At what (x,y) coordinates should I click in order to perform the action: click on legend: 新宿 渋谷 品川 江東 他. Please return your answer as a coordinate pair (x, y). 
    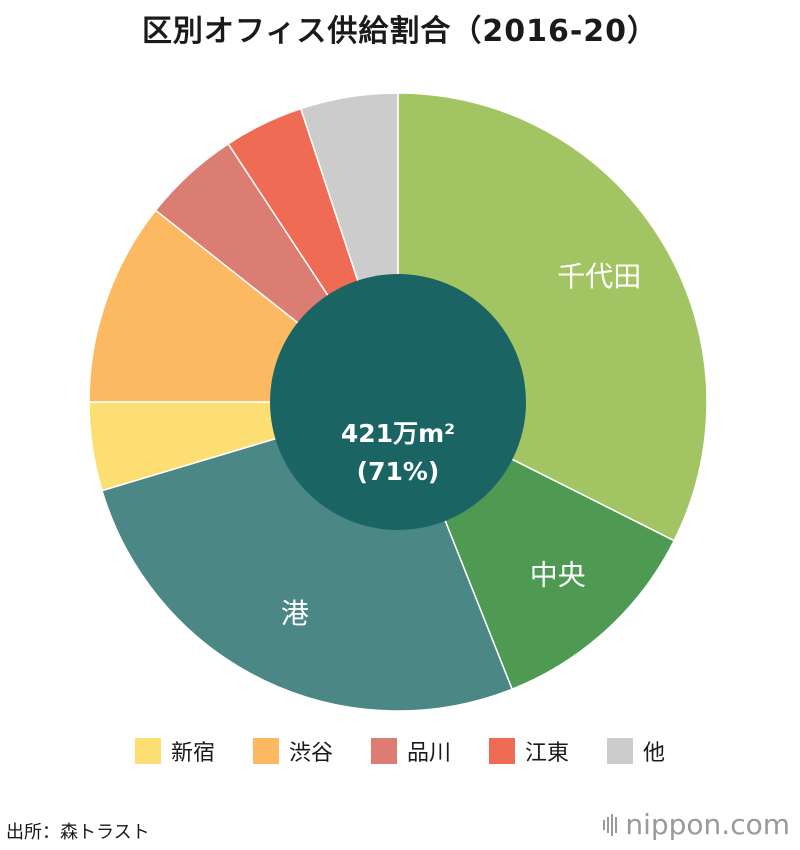
    Looking at the image, I should click on (400, 751).